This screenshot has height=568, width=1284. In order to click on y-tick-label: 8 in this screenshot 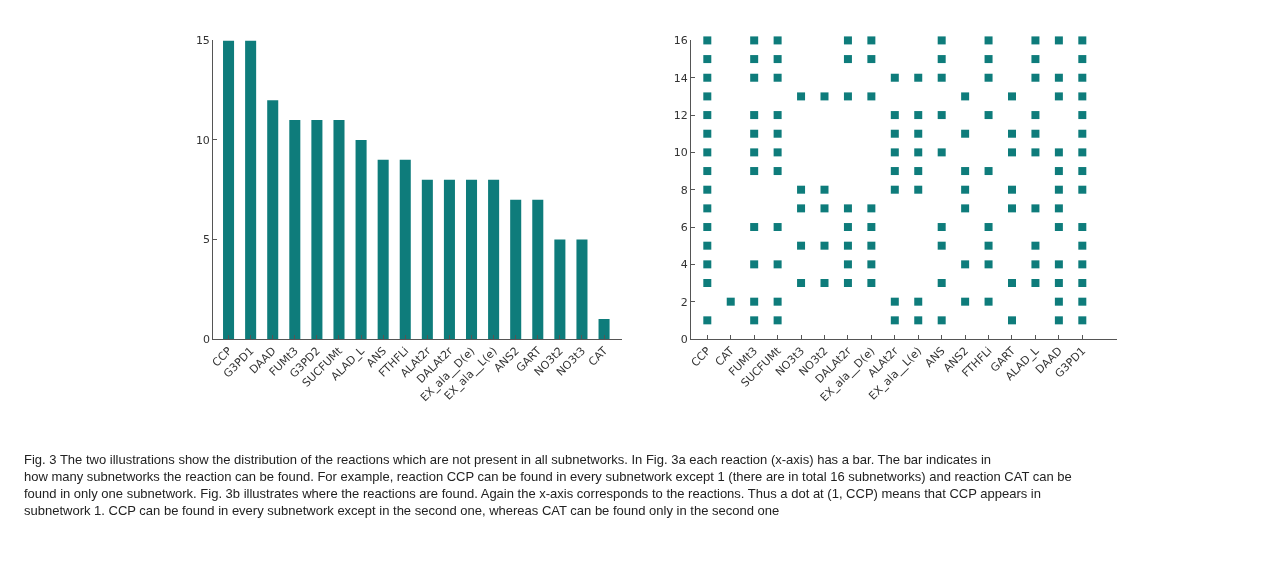, I will do `click(684, 190)`.